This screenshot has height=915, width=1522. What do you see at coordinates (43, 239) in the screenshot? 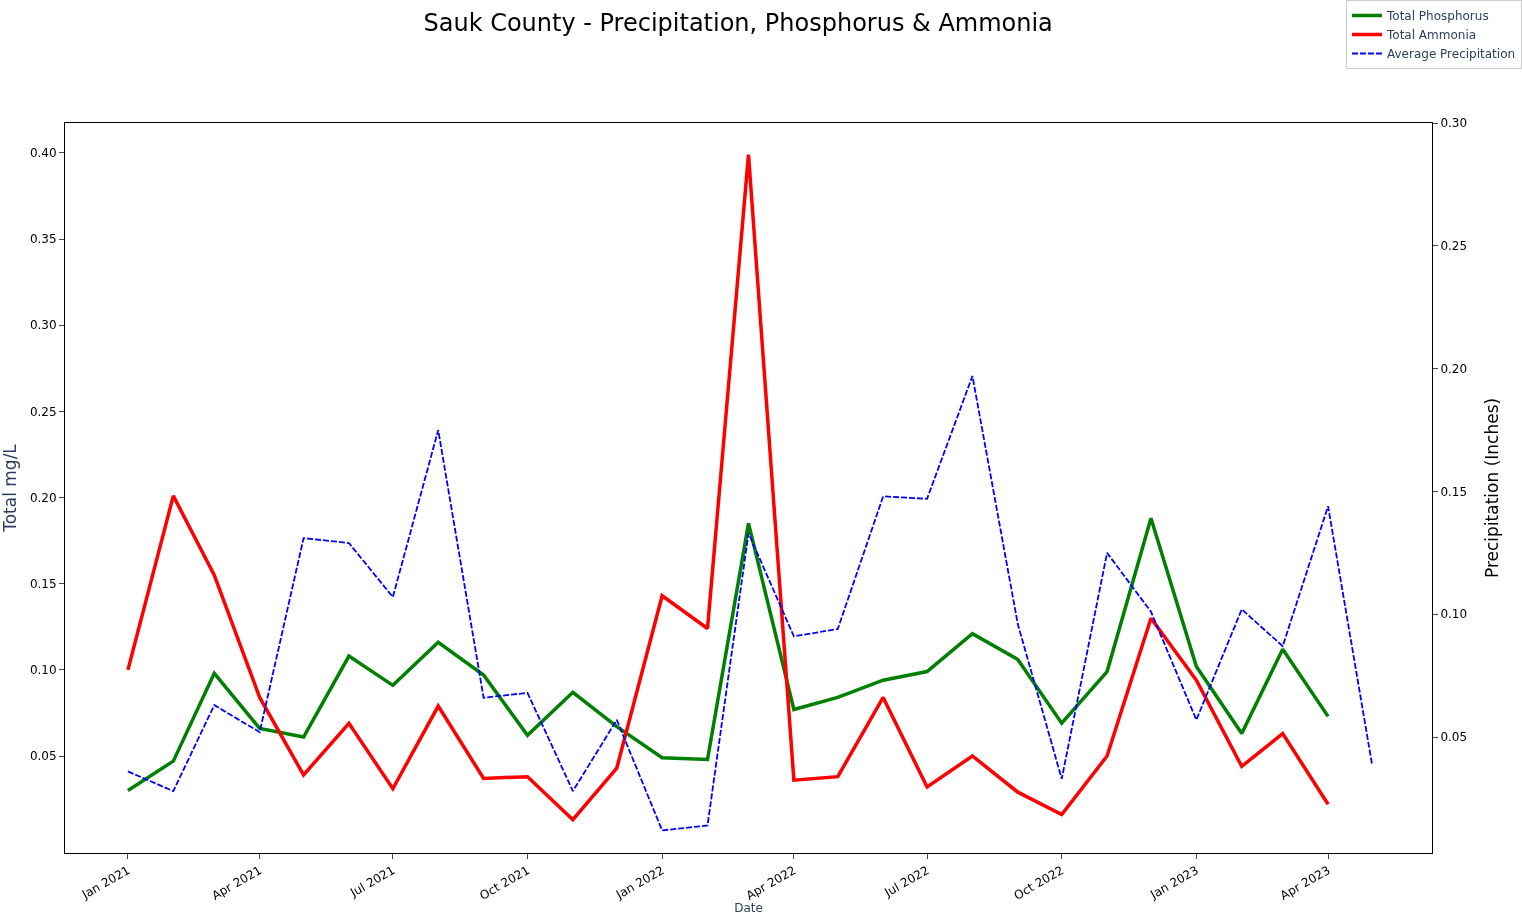
I see `y-tick-label: 0.35` at bounding box center [43, 239].